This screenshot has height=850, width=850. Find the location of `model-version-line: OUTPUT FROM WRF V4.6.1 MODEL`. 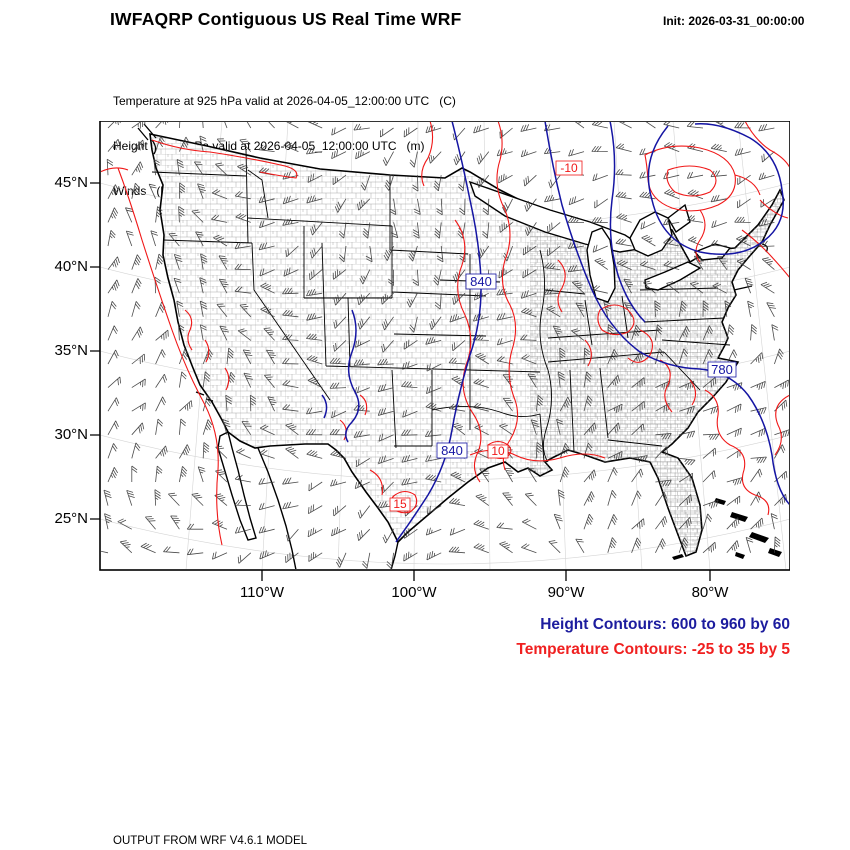

model-version-line: OUTPUT FROM WRF V4.6.1 MODEL is located at coordinates (210, 841).